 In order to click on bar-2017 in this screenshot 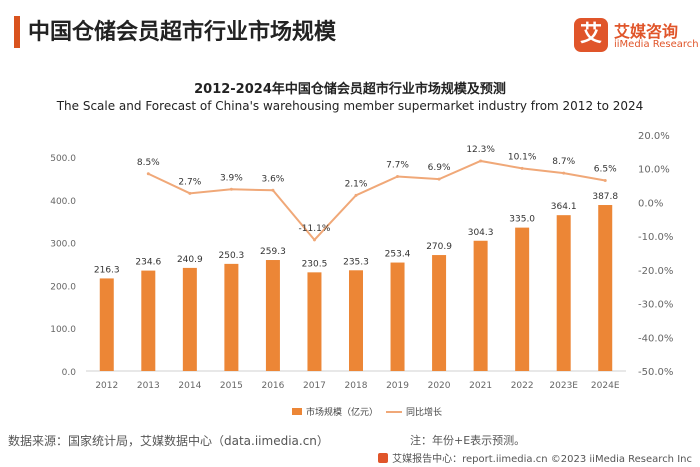, I will do `click(314, 321)`.